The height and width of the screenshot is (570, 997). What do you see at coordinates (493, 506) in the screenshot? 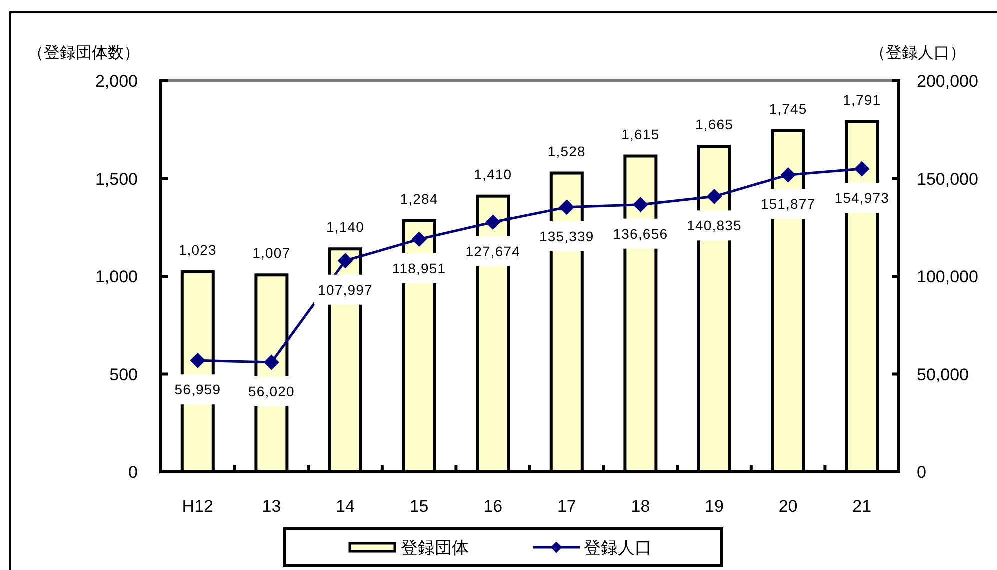
I see `x-tick-label: 16` at bounding box center [493, 506].